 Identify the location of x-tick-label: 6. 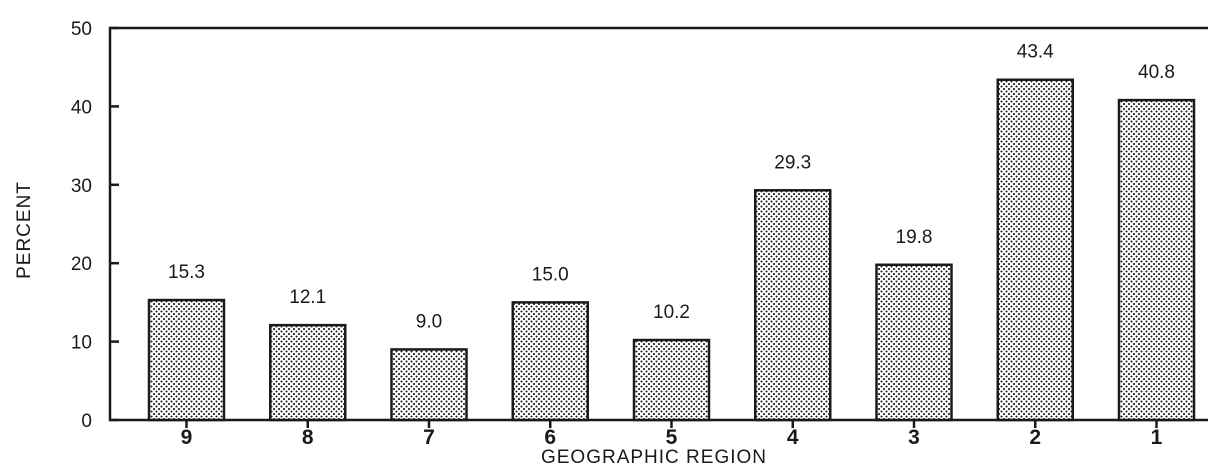
(550, 437).